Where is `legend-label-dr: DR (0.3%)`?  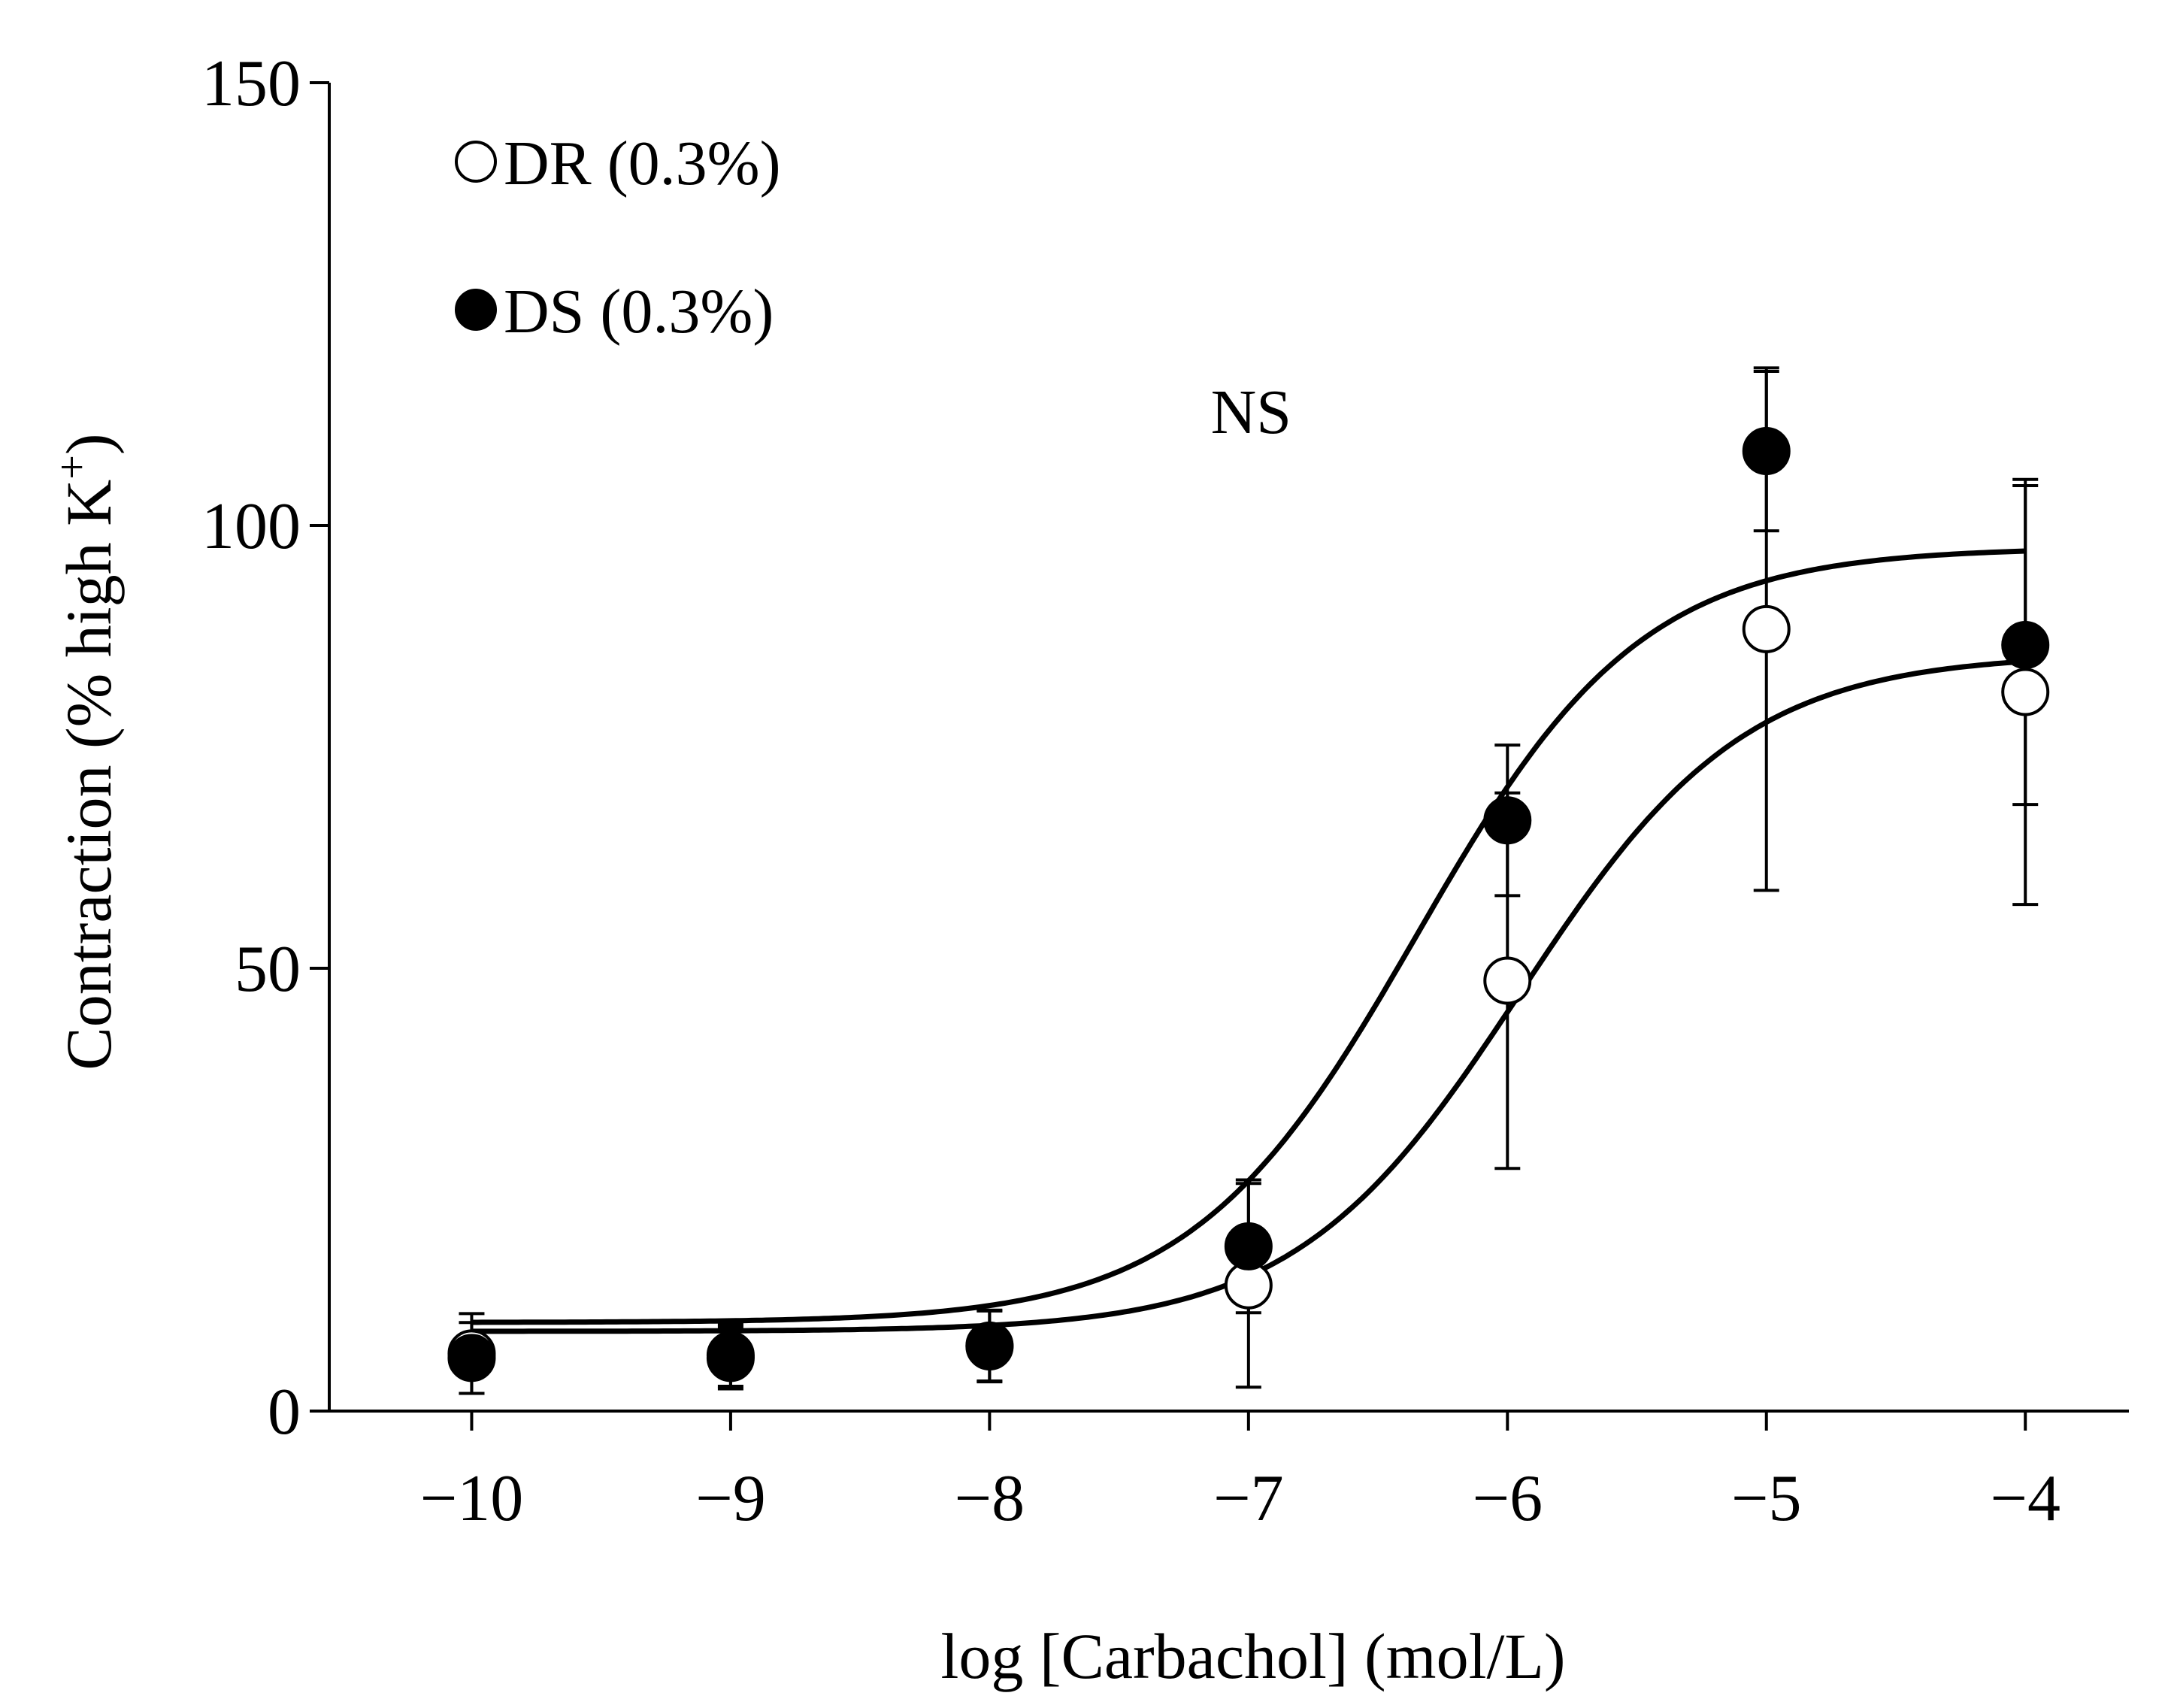
legend-label-dr: DR (0.3%) is located at coordinates (642, 163).